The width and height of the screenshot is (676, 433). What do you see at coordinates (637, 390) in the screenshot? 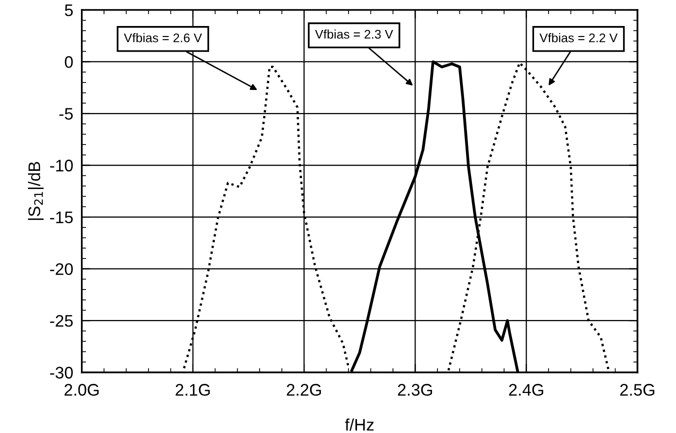
I see `x-tick-label: 2.5G` at bounding box center [637, 390].